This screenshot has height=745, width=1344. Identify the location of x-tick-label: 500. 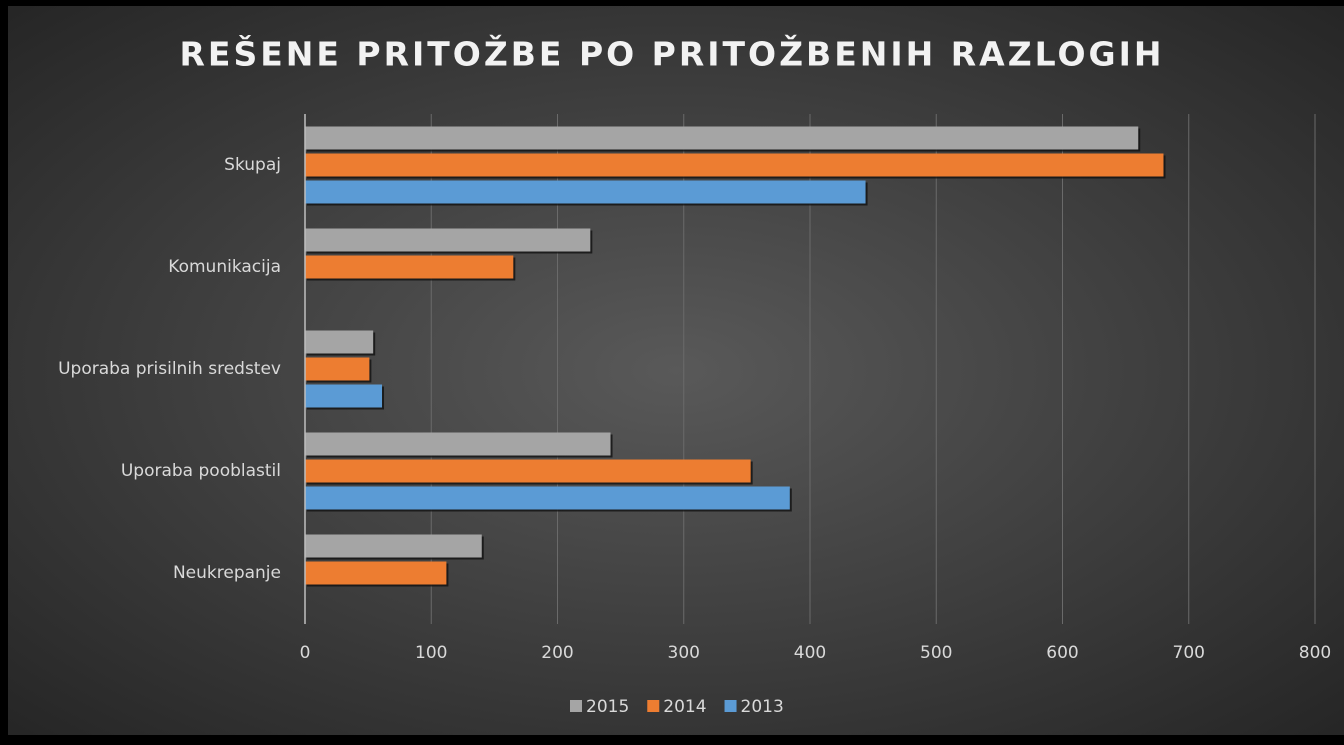
(936, 653).